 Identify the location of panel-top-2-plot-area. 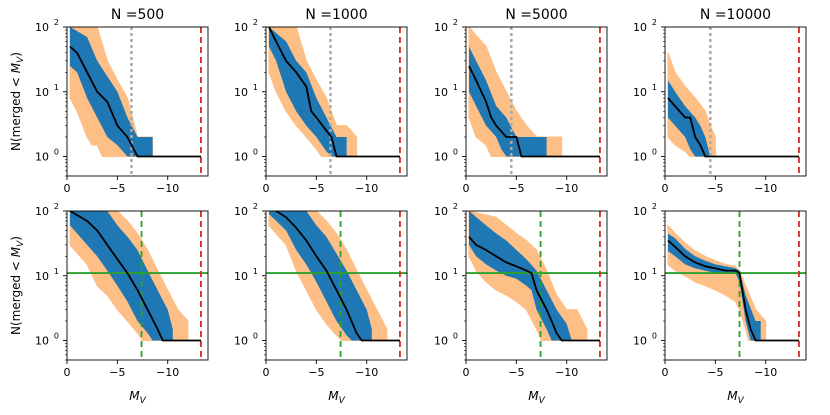
(334, 101).